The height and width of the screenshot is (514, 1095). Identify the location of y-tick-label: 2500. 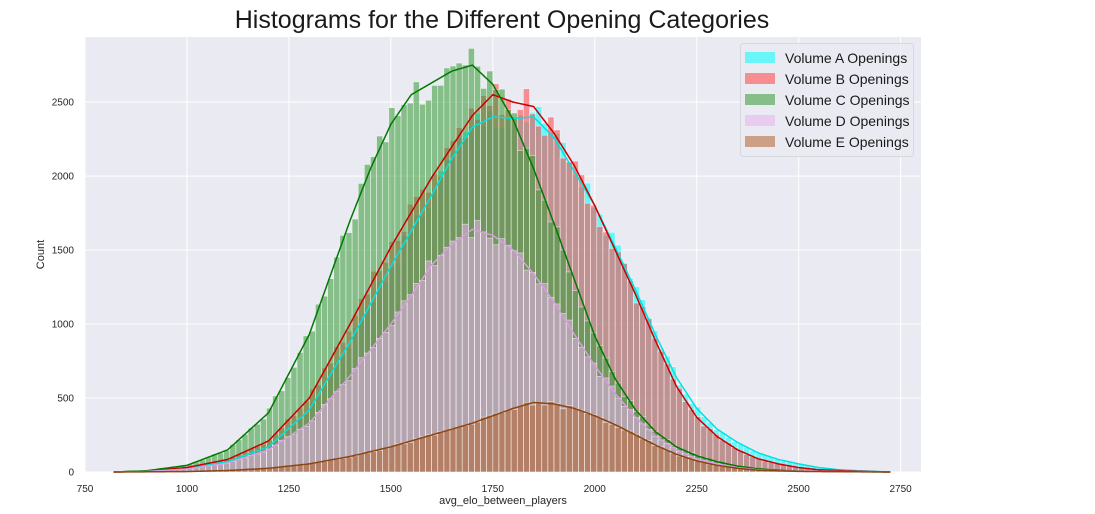
(63, 103).